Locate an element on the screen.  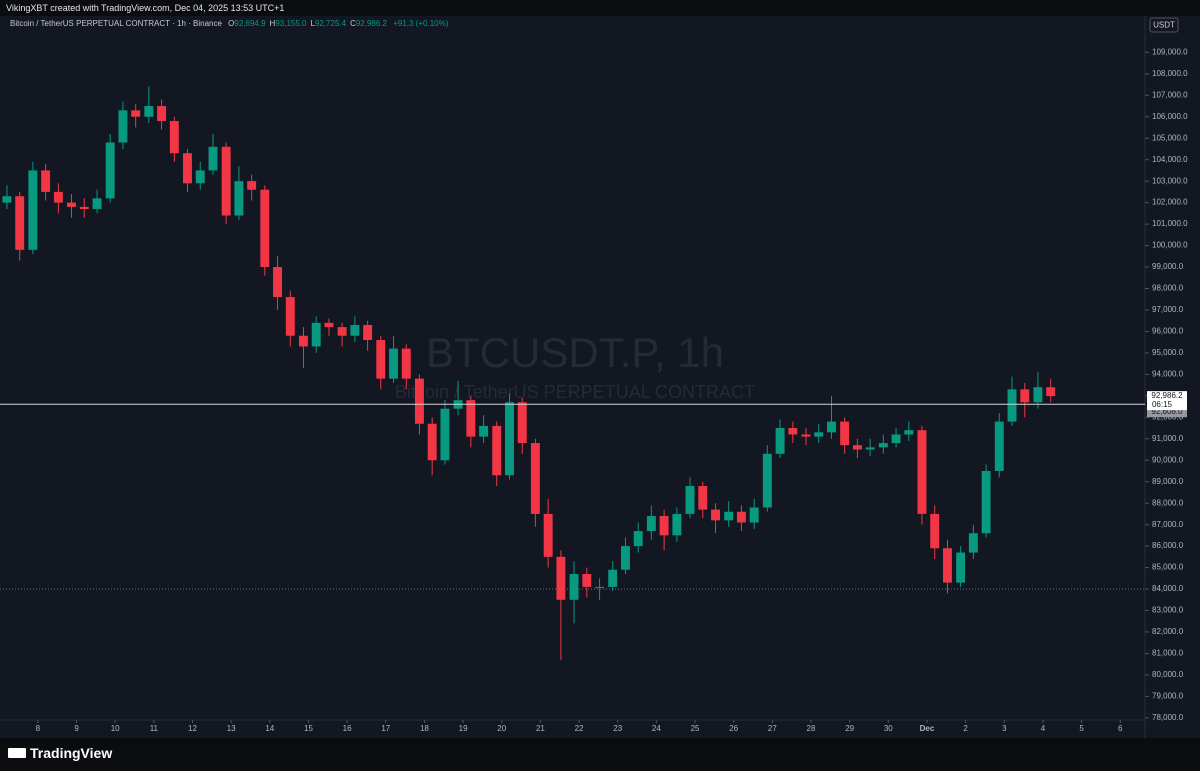
x-tick-label: 8 is located at coordinates (38, 728).